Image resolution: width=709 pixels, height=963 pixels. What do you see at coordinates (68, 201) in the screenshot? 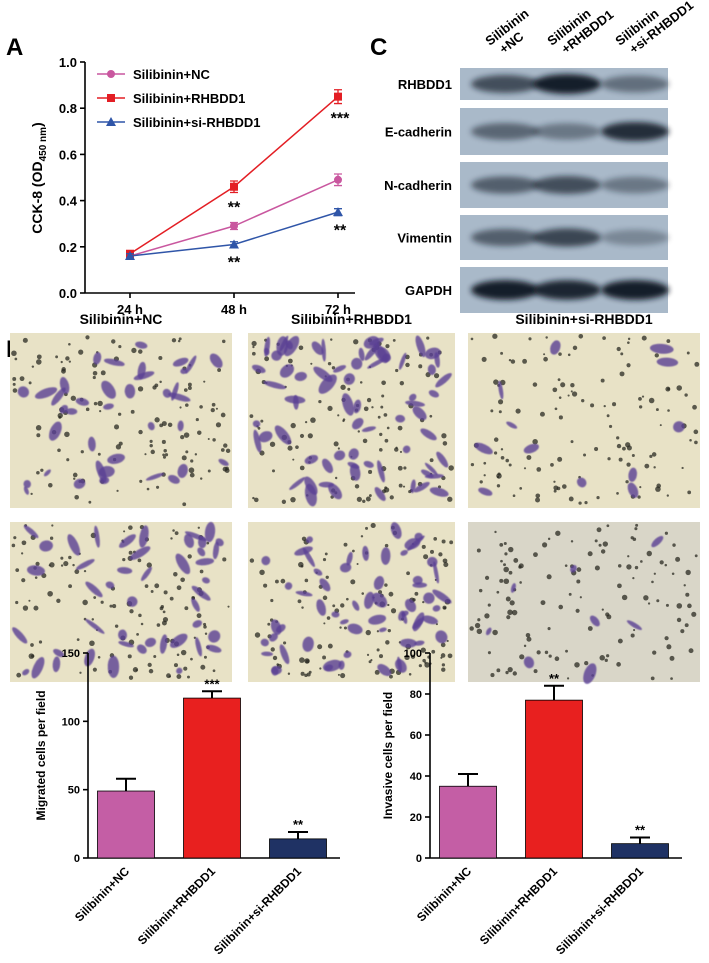
I see `y-tick-label: 0.4` at bounding box center [68, 201].